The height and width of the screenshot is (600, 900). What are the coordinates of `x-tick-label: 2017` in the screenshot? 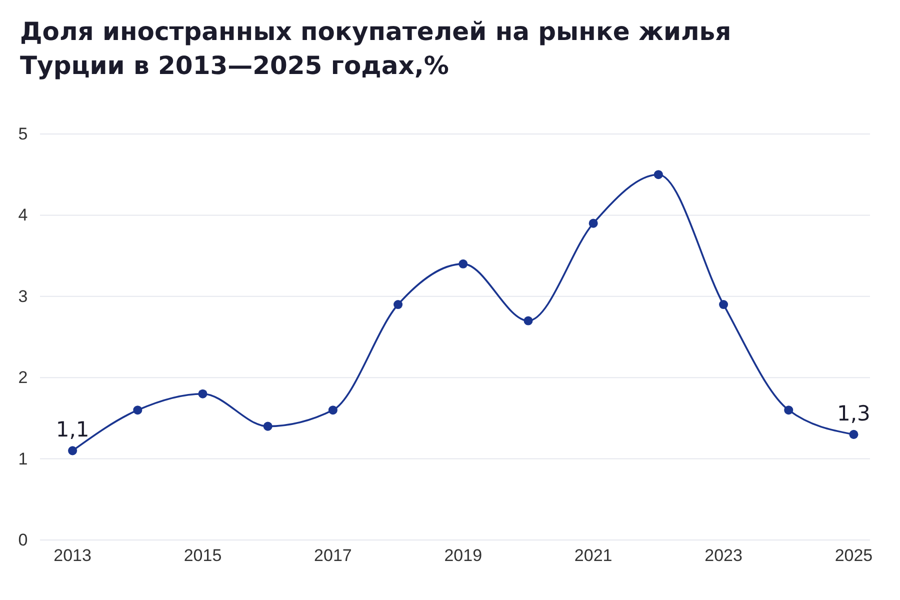 It's located at (333, 555).